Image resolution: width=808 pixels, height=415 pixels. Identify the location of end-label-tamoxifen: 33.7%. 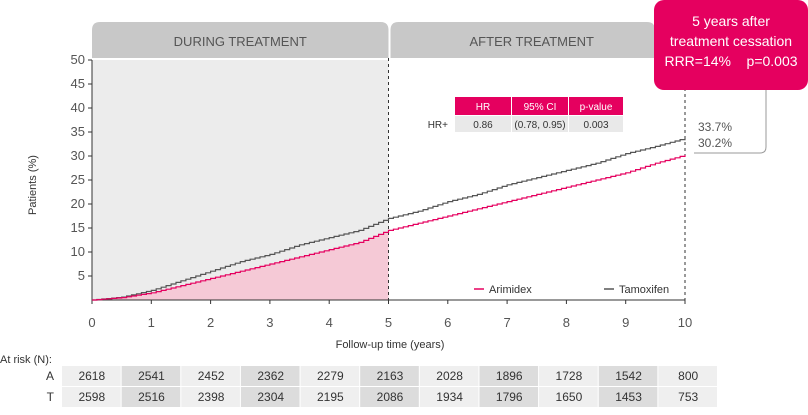
(715, 127).